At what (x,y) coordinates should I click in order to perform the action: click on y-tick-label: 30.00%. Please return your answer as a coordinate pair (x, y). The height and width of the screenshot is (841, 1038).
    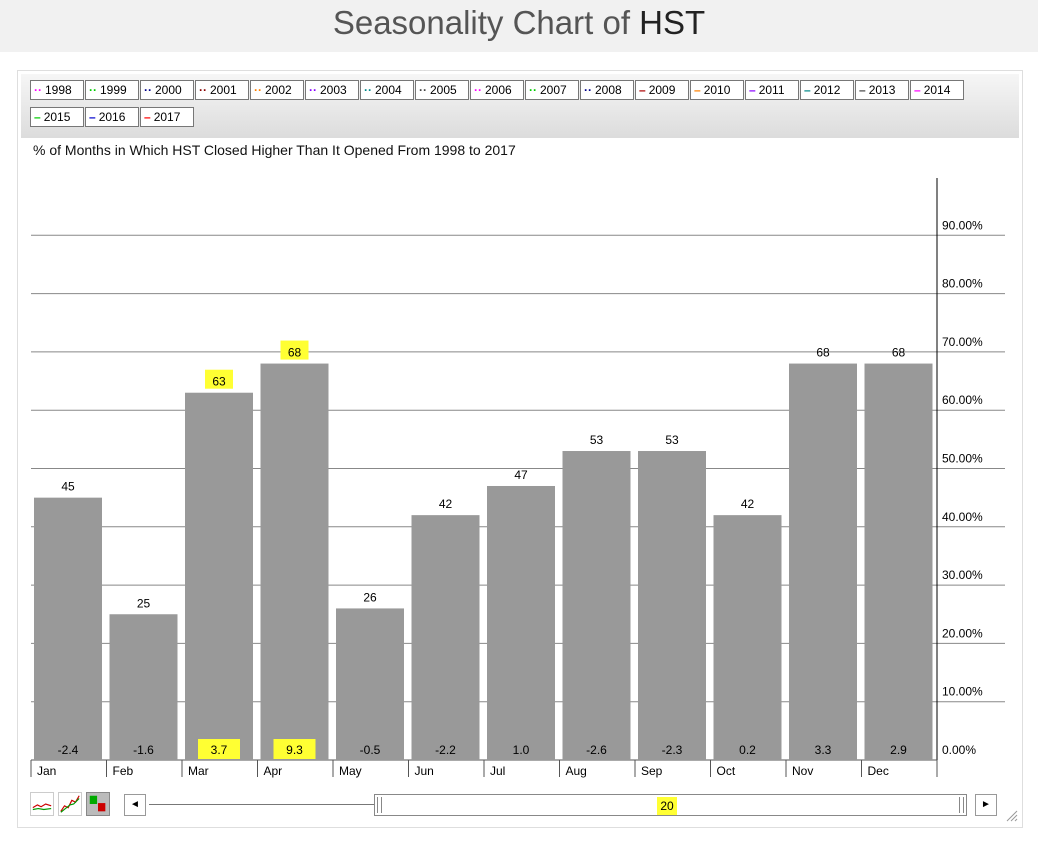
    Looking at the image, I should click on (962, 575).